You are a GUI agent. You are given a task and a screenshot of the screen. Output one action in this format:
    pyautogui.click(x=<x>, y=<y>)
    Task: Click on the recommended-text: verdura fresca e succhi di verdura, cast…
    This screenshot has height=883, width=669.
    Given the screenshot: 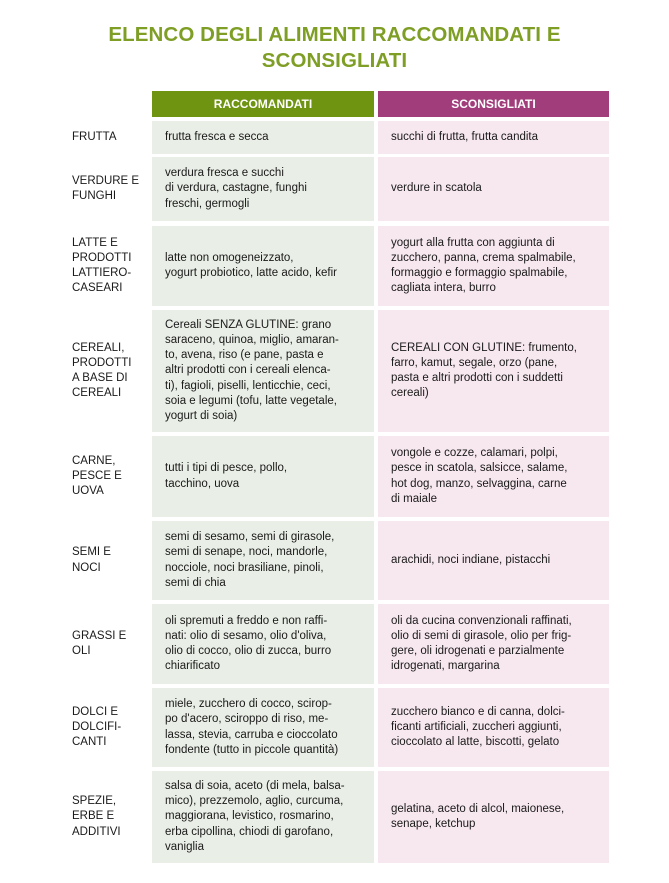 What is the action you would take?
    pyautogui.click(x=236, y=188)
    